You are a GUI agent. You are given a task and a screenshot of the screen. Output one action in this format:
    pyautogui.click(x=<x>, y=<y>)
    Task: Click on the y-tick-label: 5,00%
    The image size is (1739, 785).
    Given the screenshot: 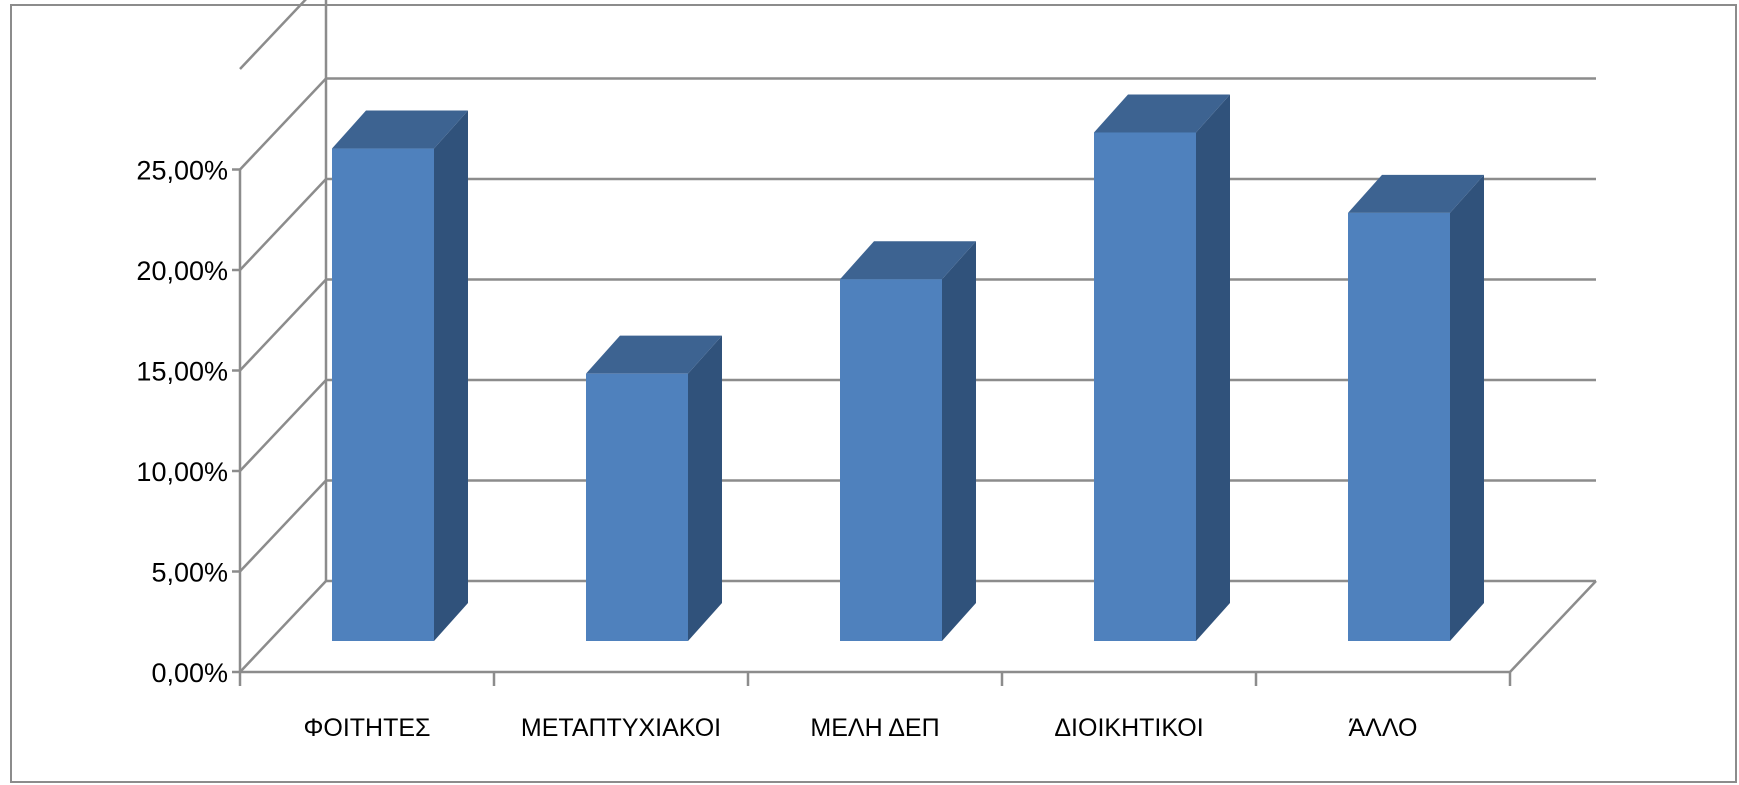 What is the action you would take?
    pyautogui.click(x=189, y=573)
    